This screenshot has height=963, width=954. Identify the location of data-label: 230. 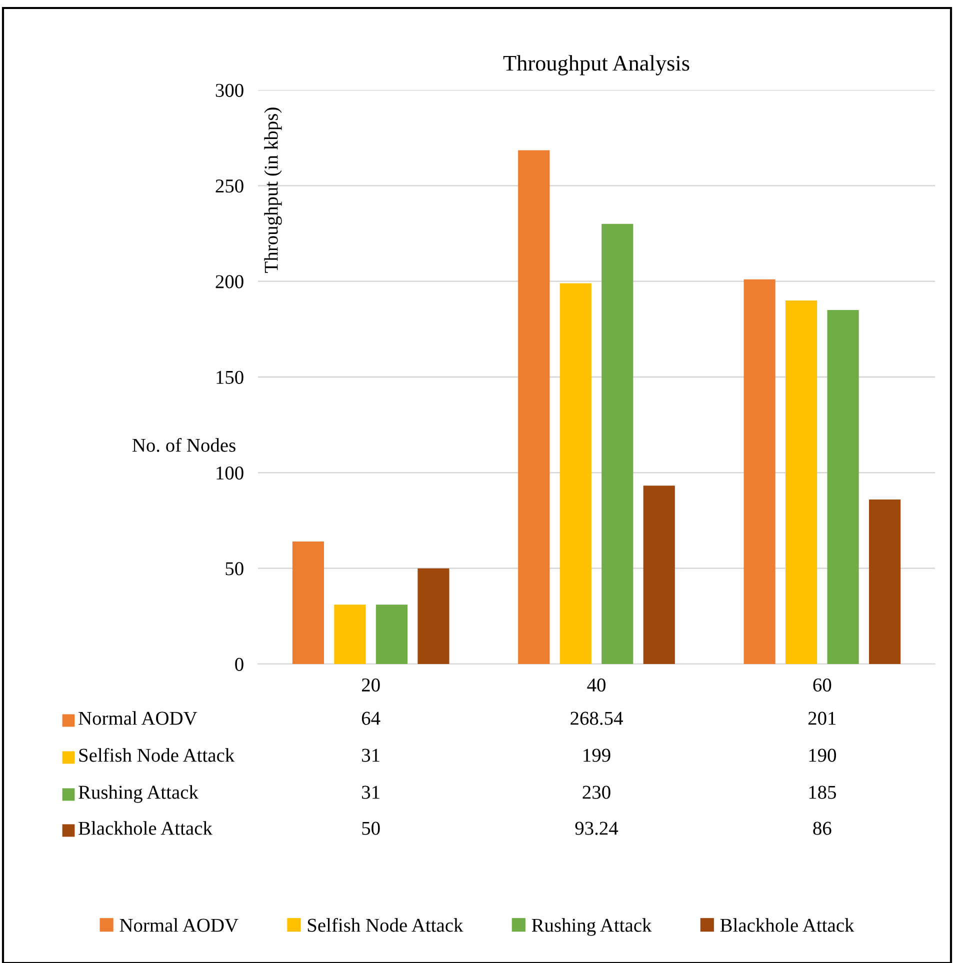
(596, 792).